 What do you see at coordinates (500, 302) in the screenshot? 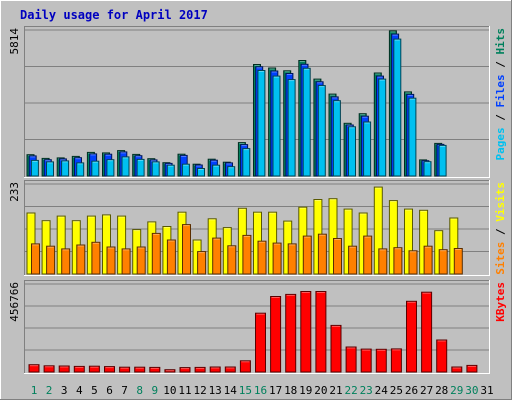
I see `legend-part: KBytes` at bounding box center [500, 302].